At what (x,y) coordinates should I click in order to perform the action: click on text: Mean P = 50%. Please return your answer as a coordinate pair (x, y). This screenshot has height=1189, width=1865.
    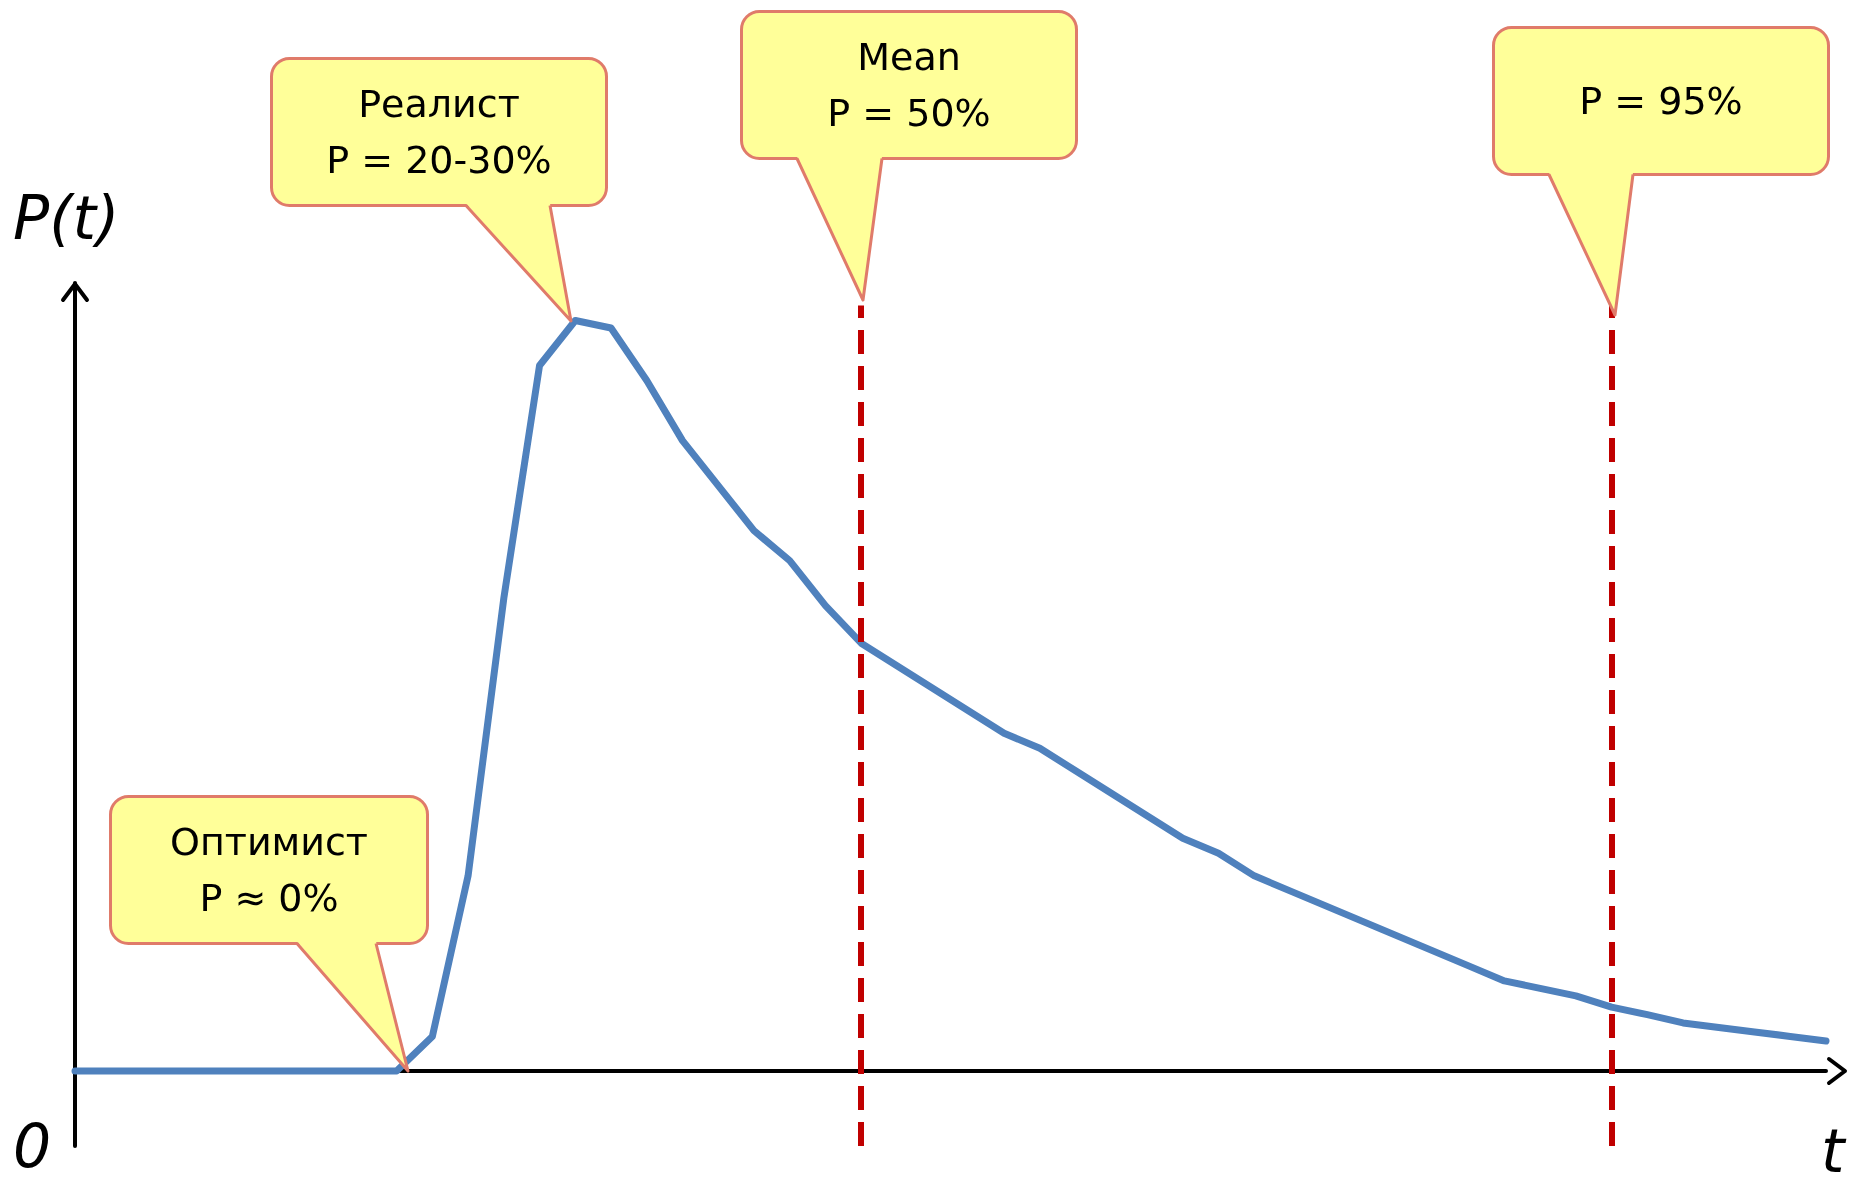
    Looking at the image, I should click on (909, 85).